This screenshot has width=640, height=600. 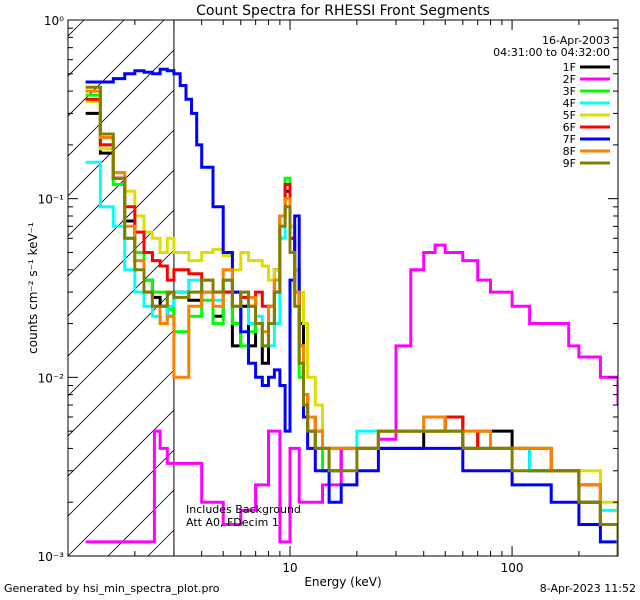 I want to click on legend-label-4F: 4F, so click(x=569, y=103).